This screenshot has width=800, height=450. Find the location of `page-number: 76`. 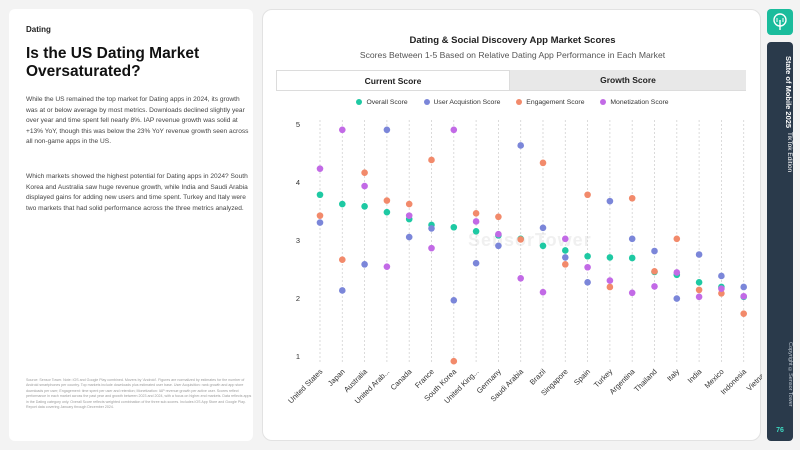

page-number: 76 is located at coordinates (780, 430).